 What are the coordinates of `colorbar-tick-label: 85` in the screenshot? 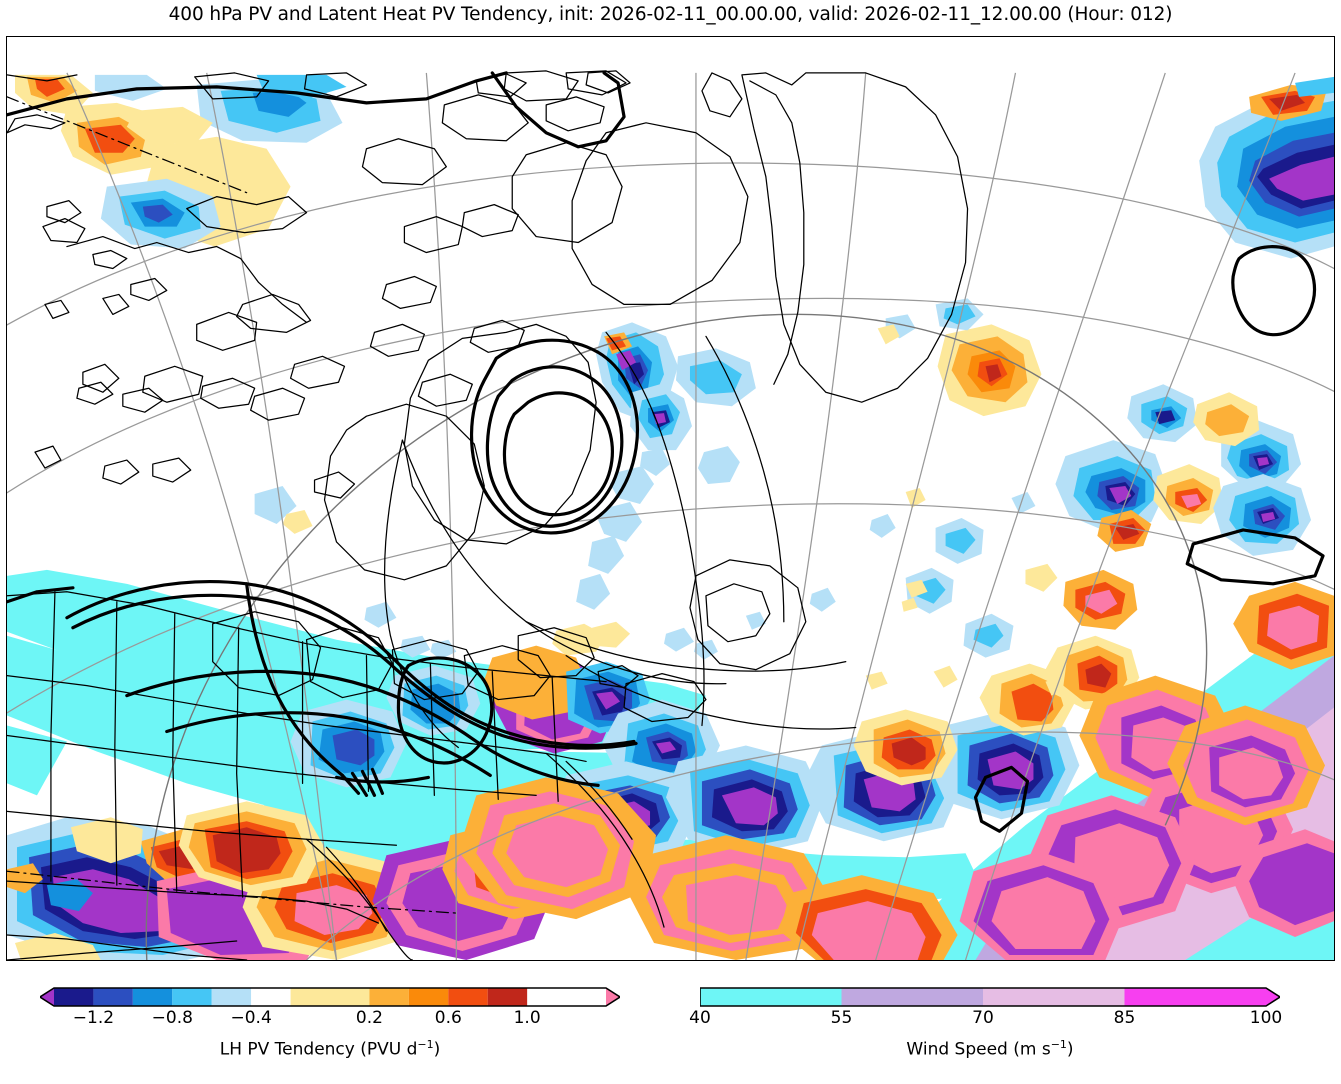 It's located at (1124, 1018).